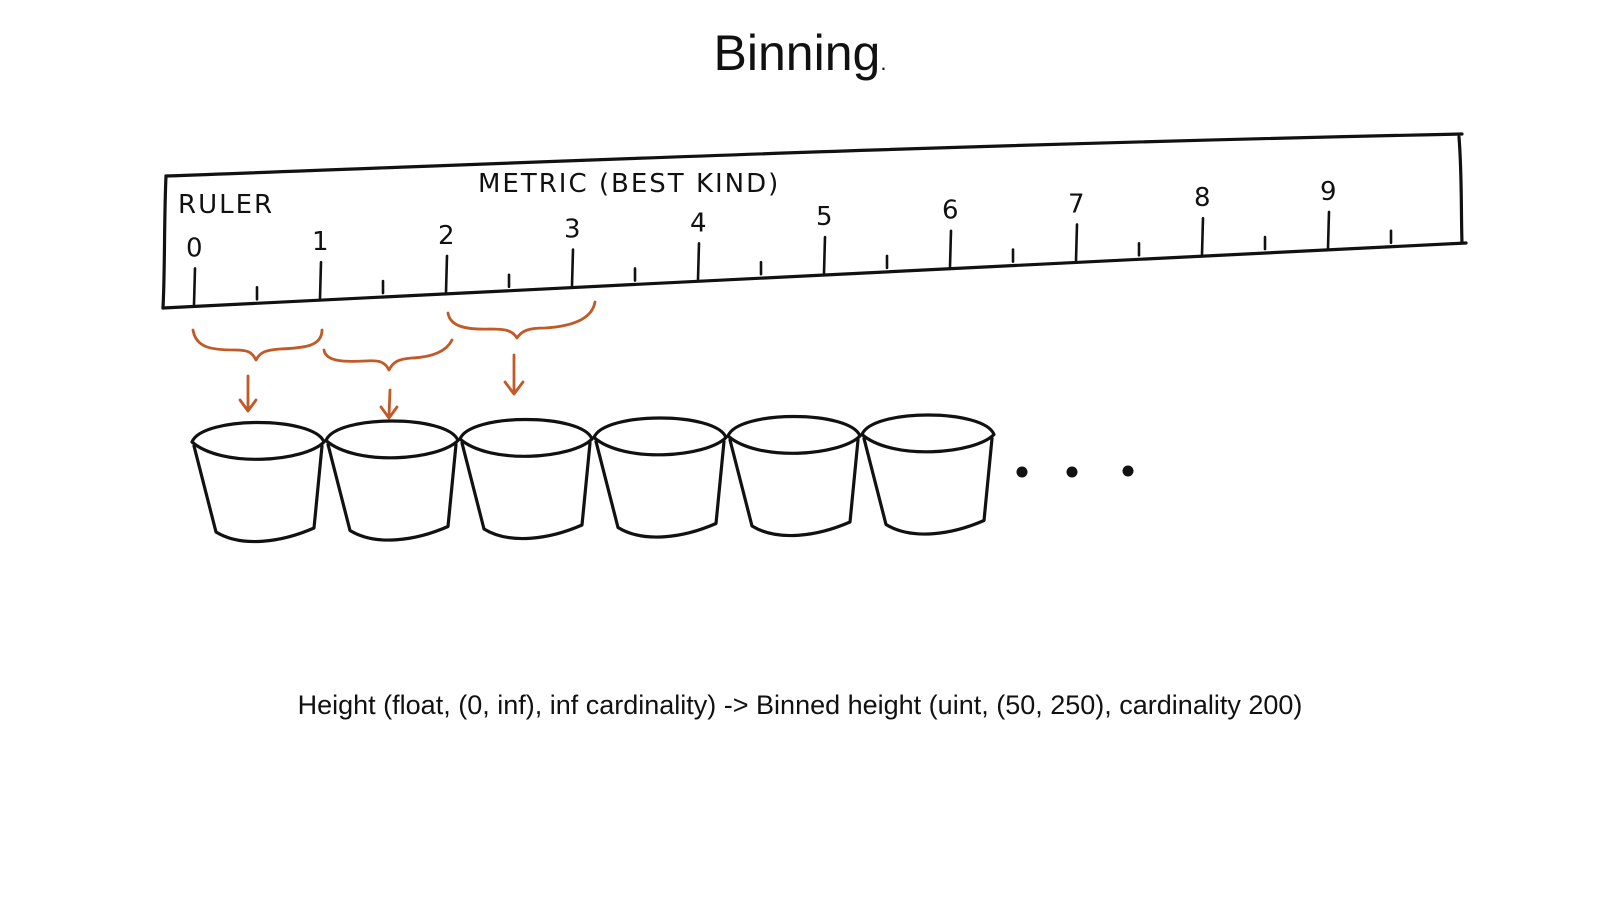  I want to click on ruler-right-edge, so click(1460, 190).